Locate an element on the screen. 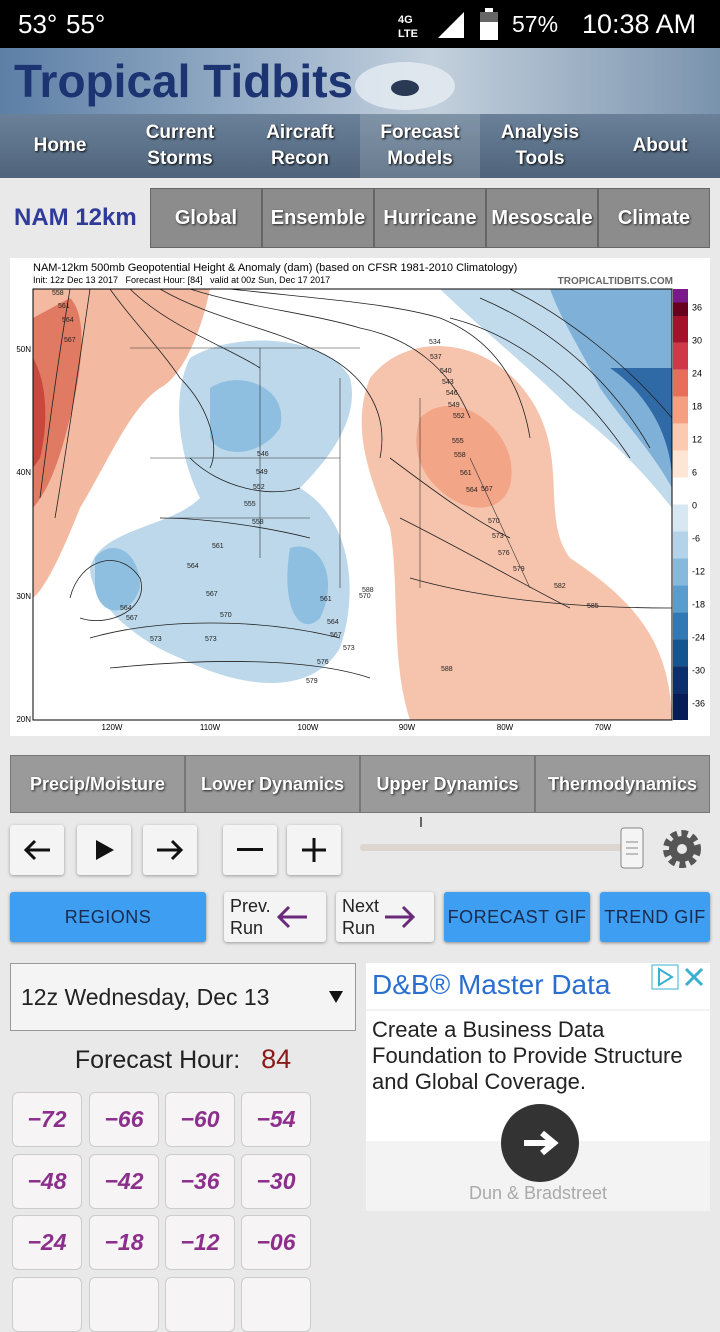 This screenshot has width=720, height=1332. model-tab: Ensemble is located at coordinates (318, 218).